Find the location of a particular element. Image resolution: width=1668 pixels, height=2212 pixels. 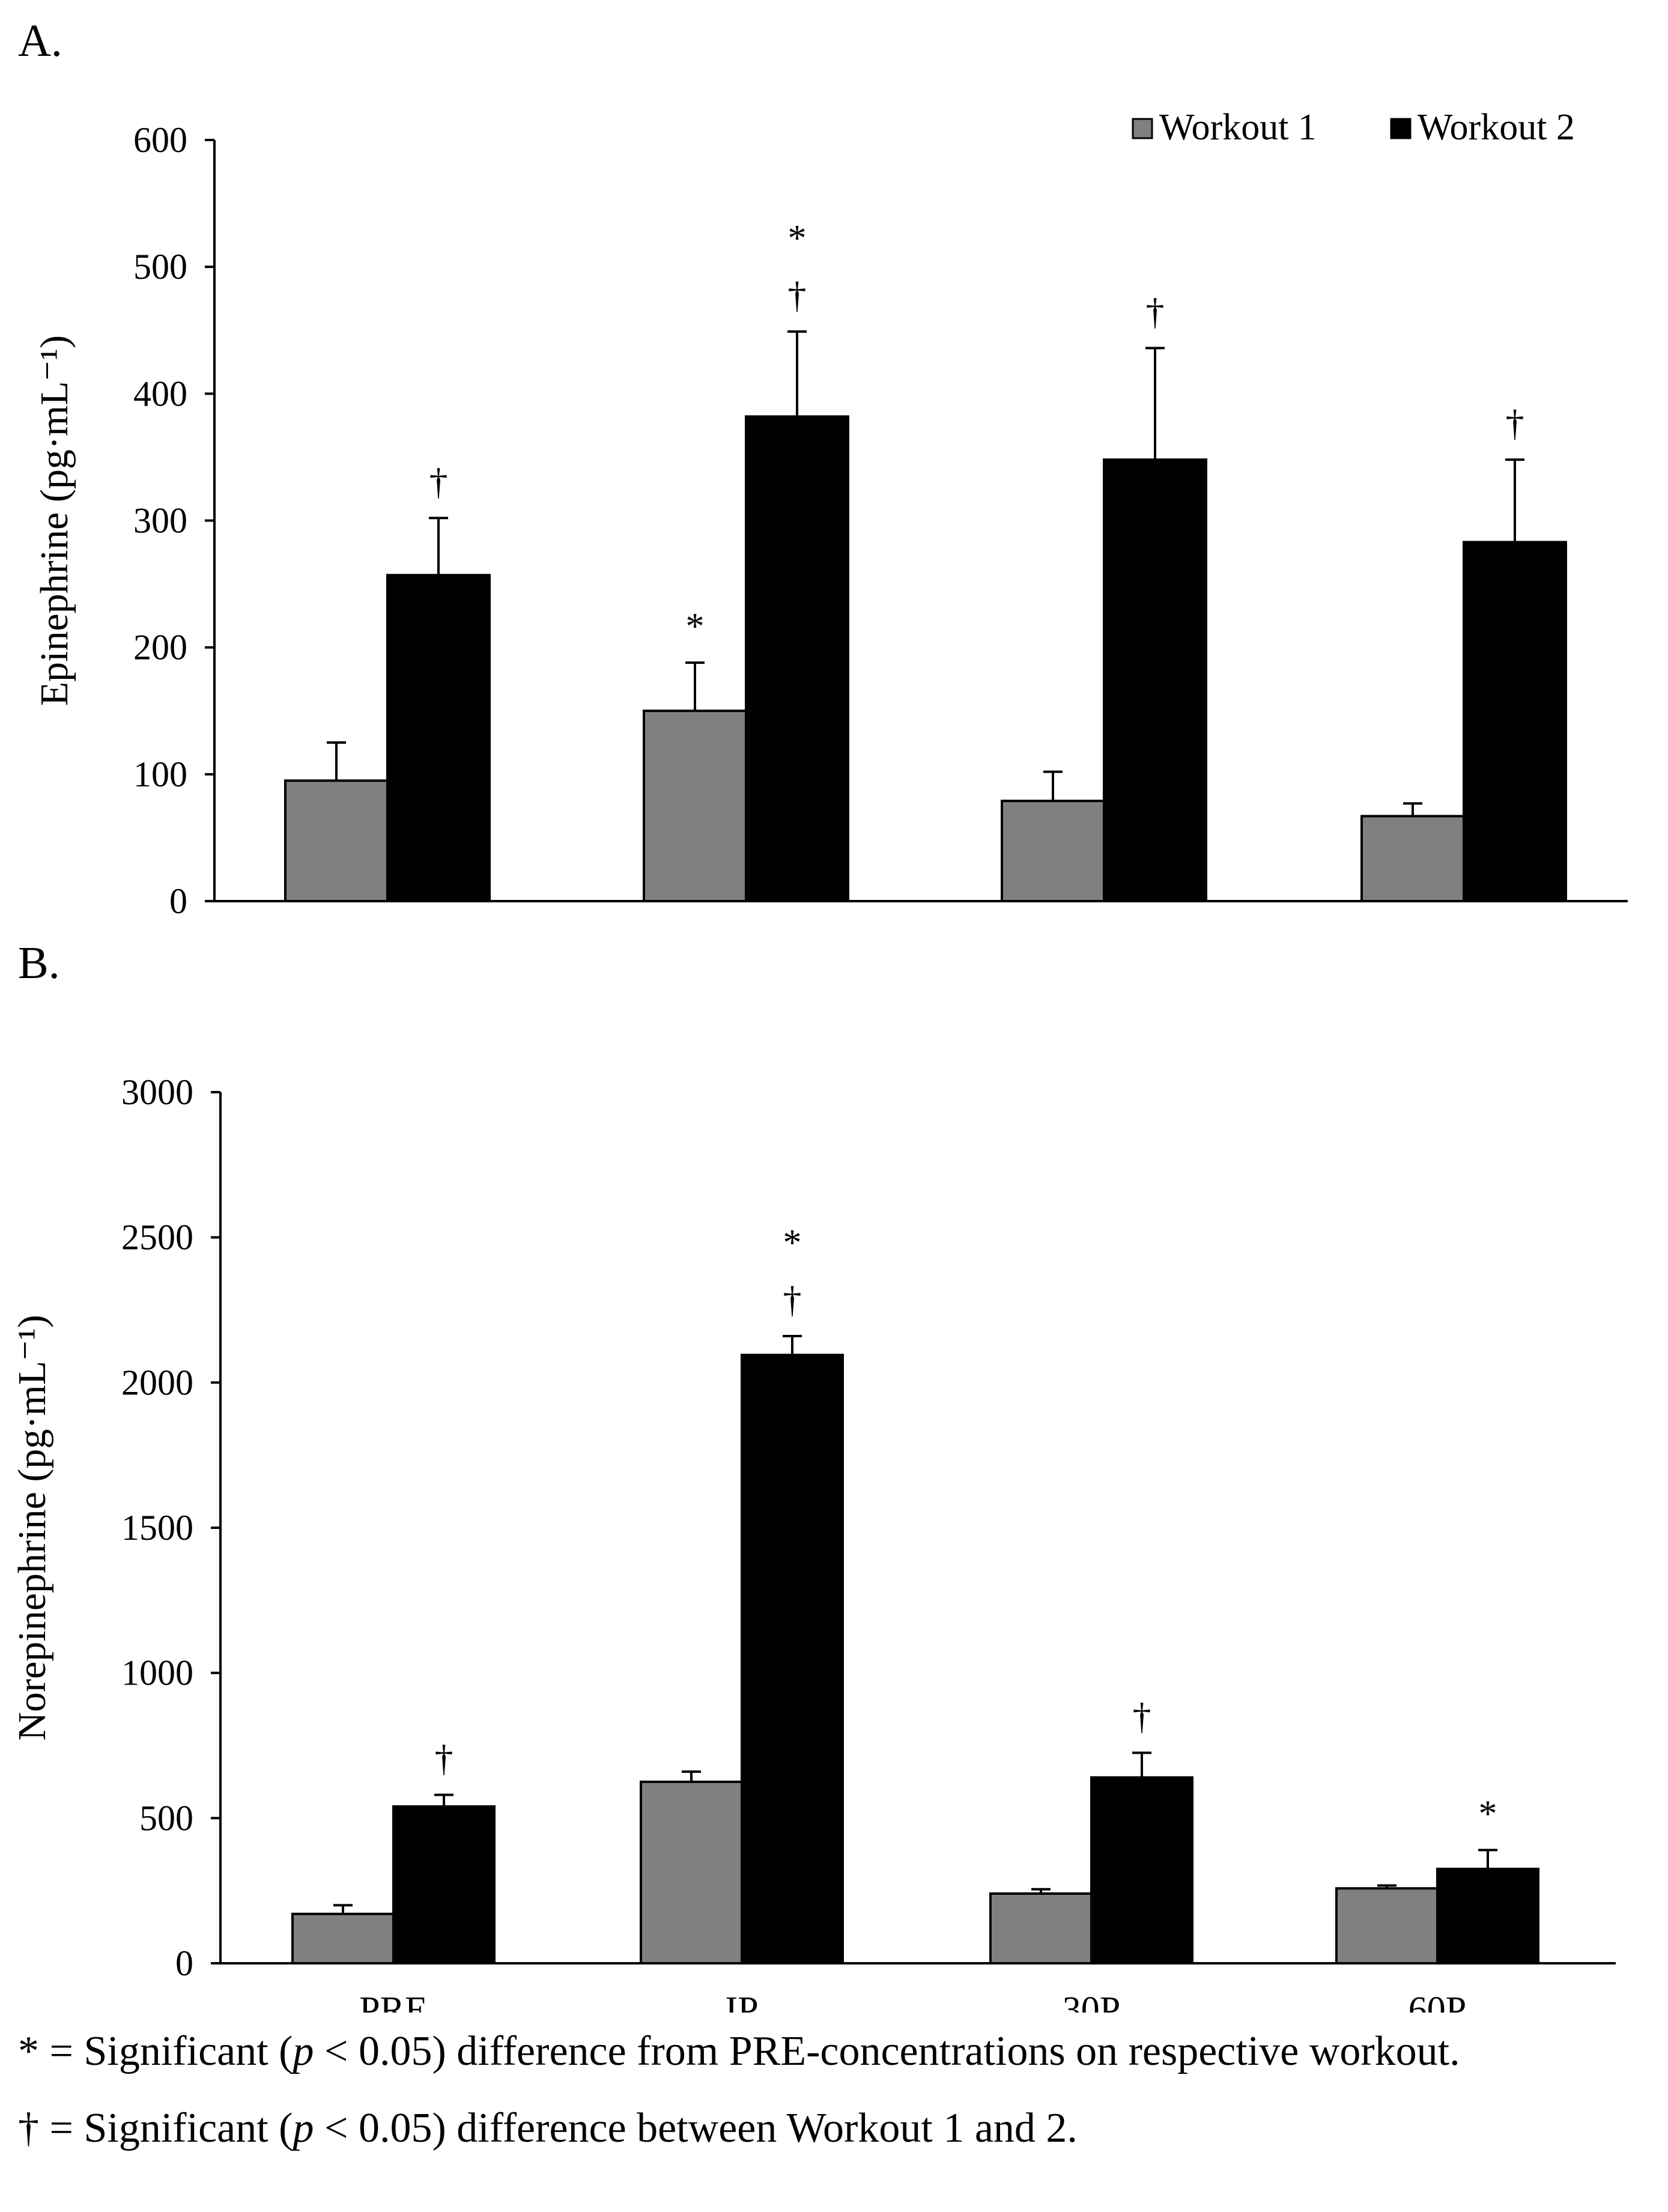

y-tick-label: 2000 is located at coordinates (157, 1382).